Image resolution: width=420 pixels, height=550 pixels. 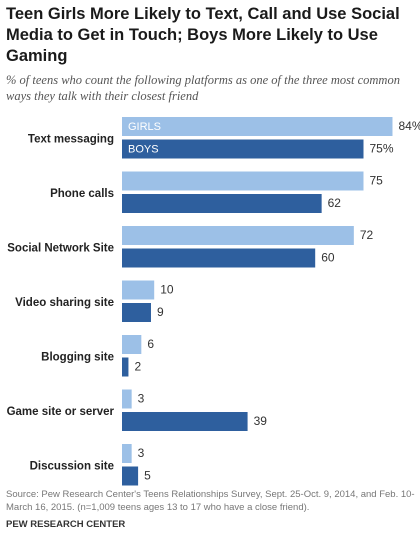 I want to click on category-label-text-messaging: Text messaging, so click(x=71, y=140).